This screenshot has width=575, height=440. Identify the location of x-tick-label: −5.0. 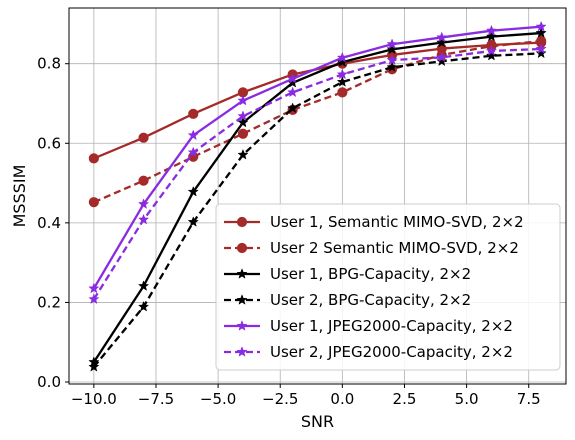
(218, 399).